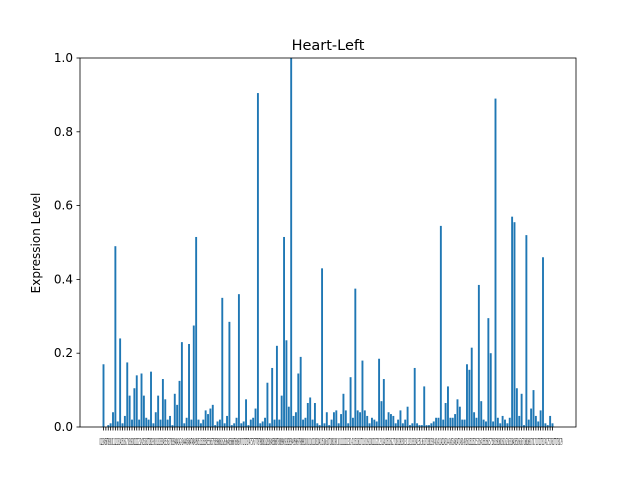  What do you see at coordinates (63, 206) in the screenshot?
I see `y-tick-label: 0.6` at bounding box center [63, 206].